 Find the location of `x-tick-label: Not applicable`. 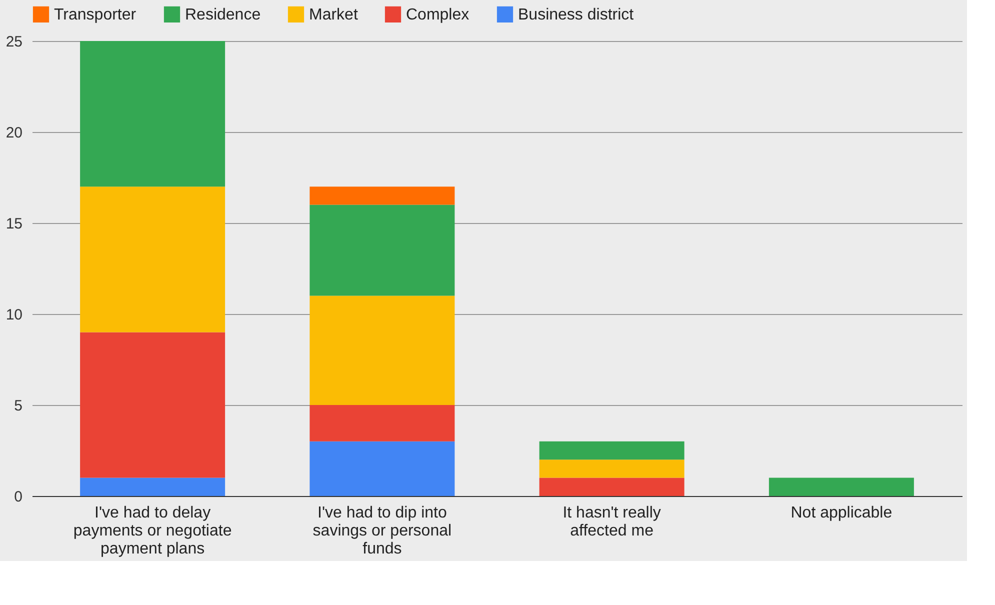

x-tick-label: Not applicable is located at coordinates (841, 513).